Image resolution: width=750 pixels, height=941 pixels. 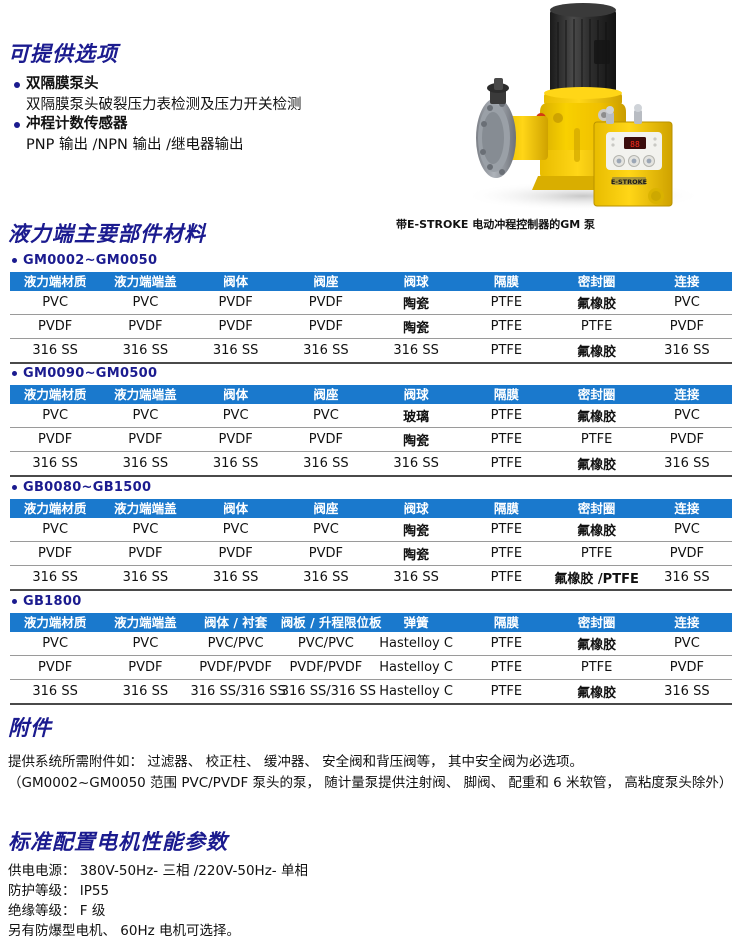 What do you see at coordinates (63, 54) in the screenshot?
I see `options-section-title: 可提供选项` at bounding box center [63, 54].